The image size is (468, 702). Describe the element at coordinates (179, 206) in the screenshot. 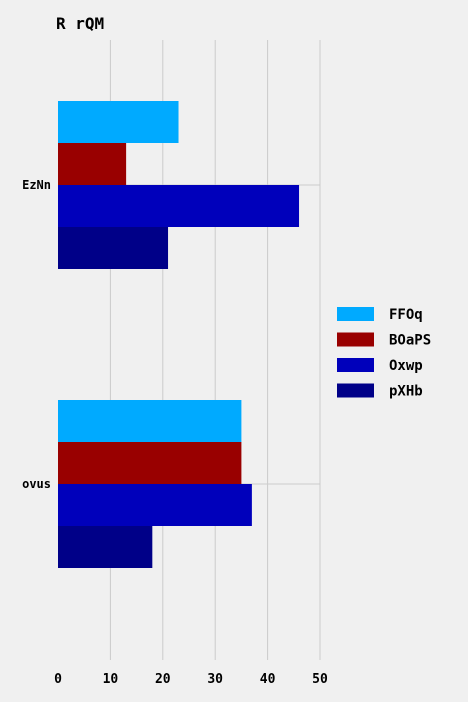

I see `bar-EzNn-Oxwp` at that location.